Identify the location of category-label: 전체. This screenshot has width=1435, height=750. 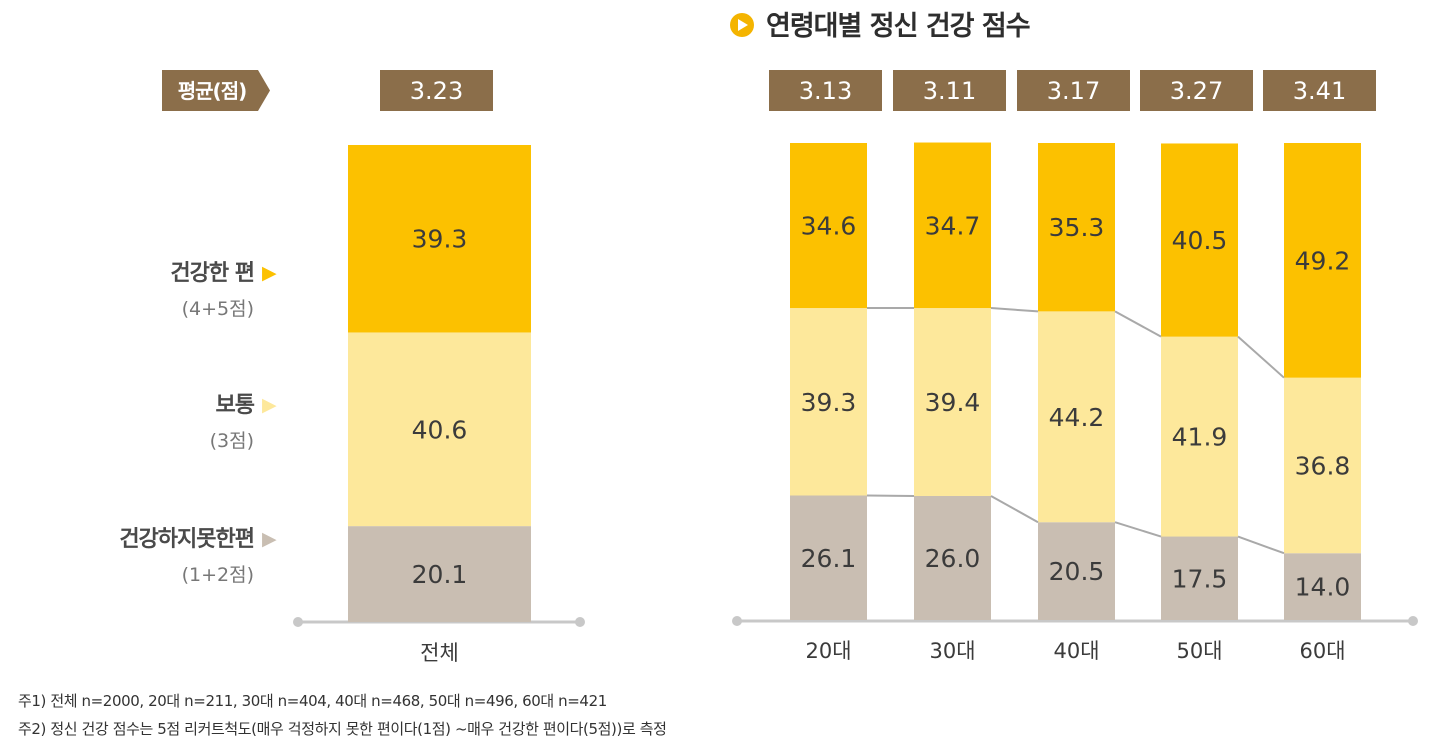
(439, 653).